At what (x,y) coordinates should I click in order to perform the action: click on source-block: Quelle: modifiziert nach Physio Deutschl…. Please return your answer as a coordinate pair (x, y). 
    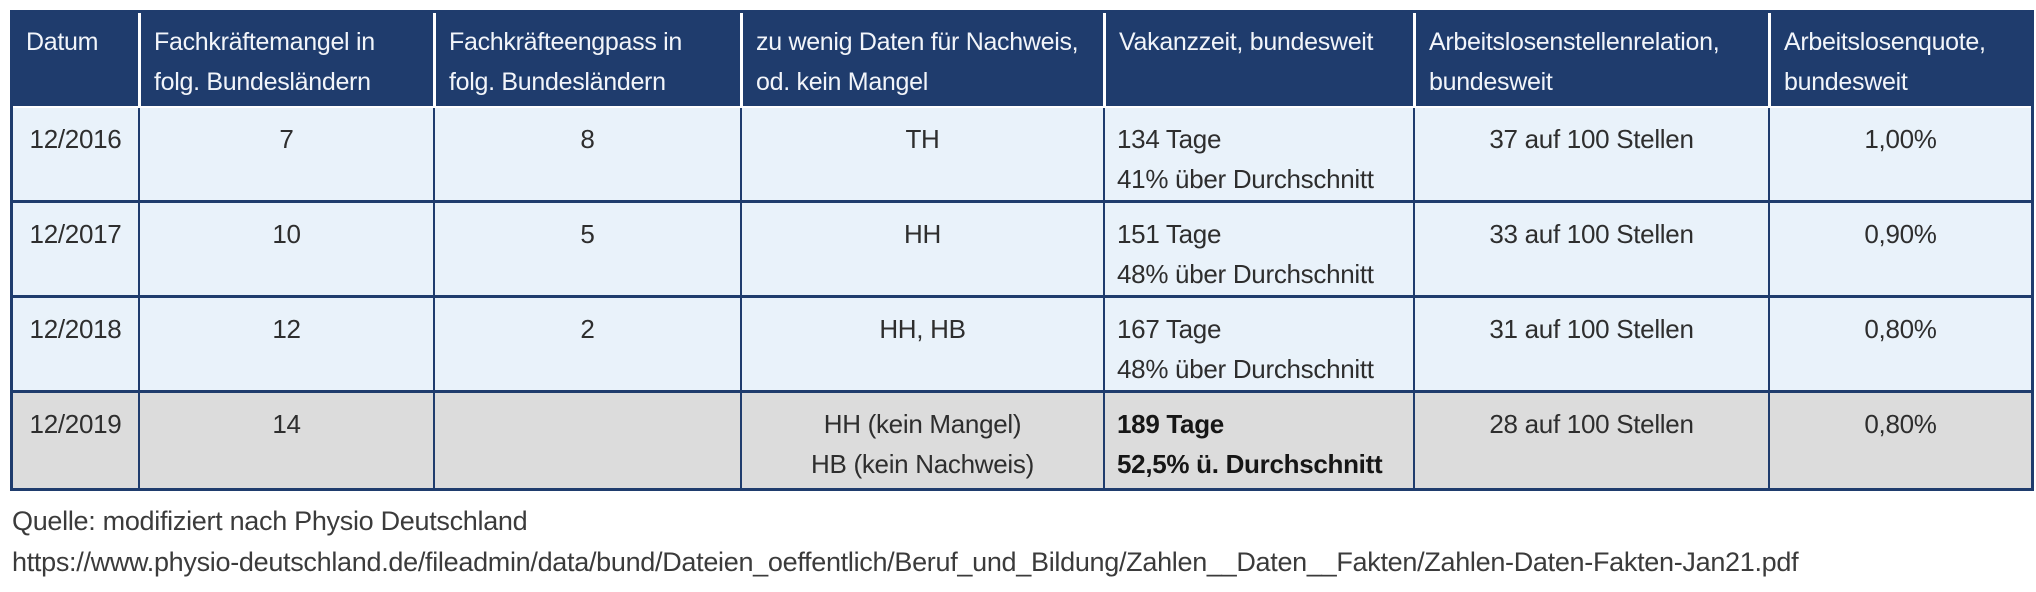
    Looking at the image, I should click on (1024, 542).